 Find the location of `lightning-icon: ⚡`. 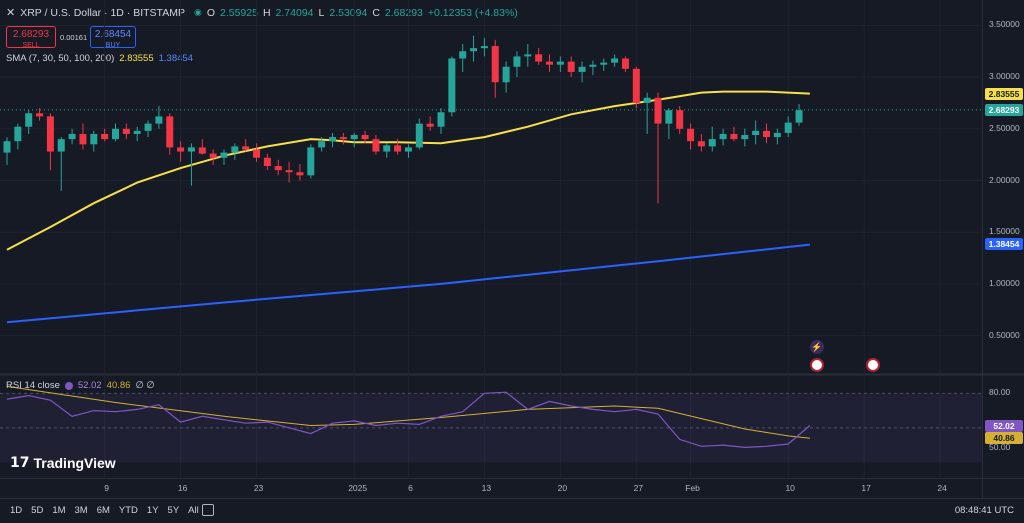

lightning-icon: ⚡ is located at coordinates (817, 347).